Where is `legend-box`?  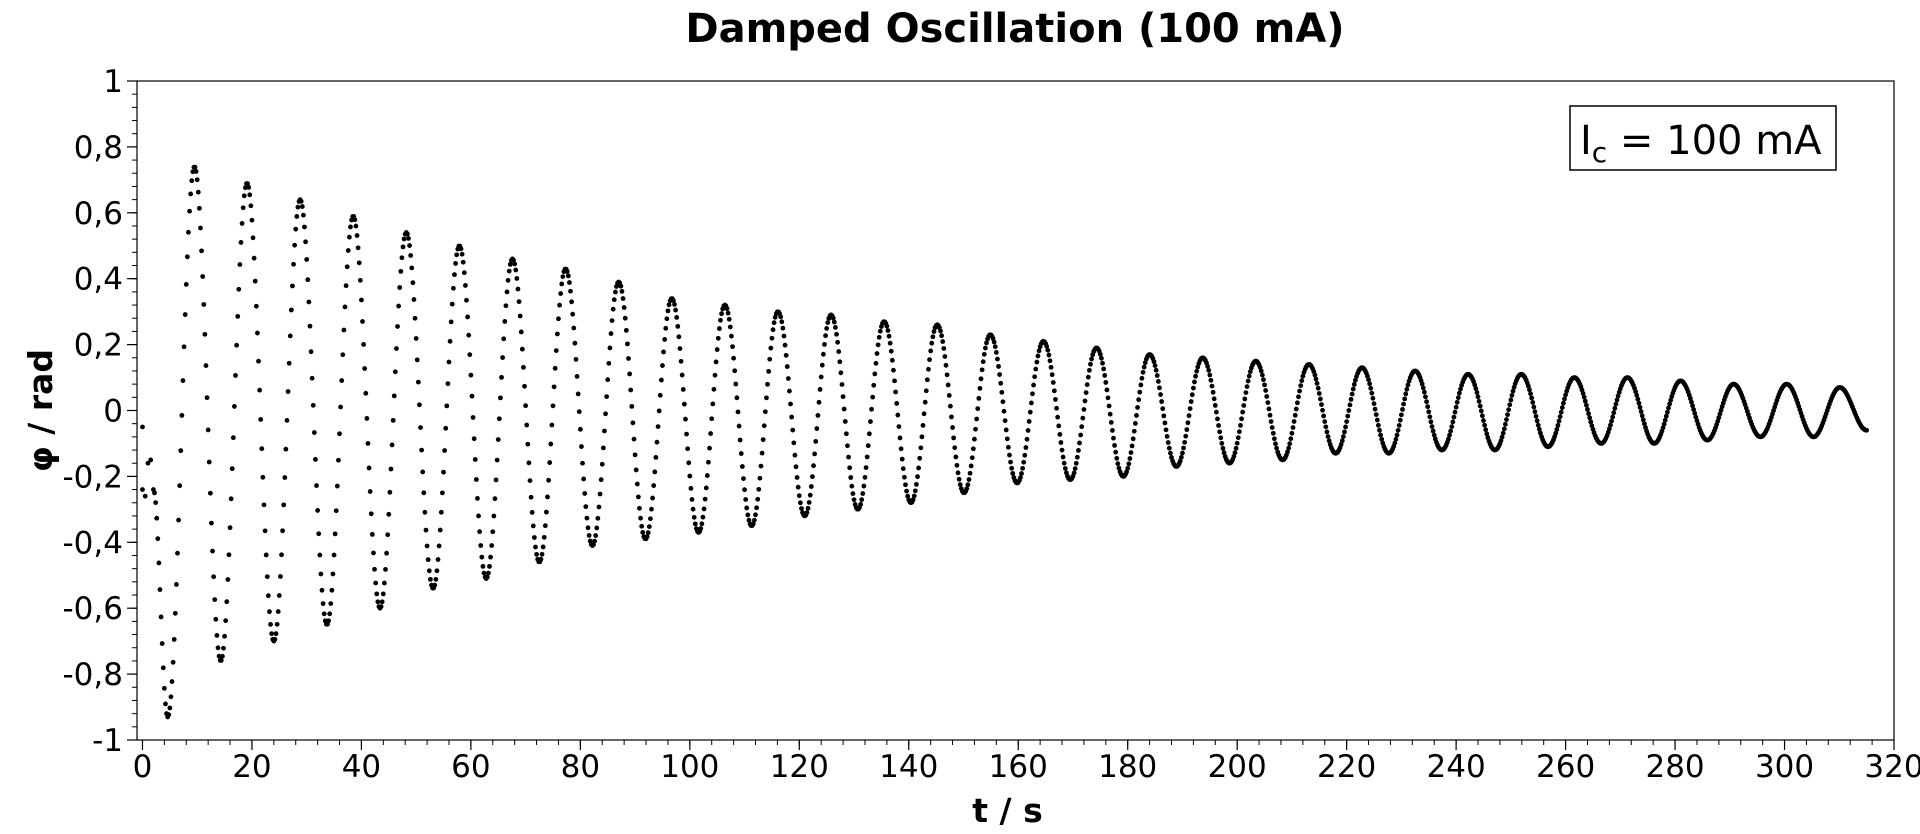 legend-box is located at coordinates (1703, 138).